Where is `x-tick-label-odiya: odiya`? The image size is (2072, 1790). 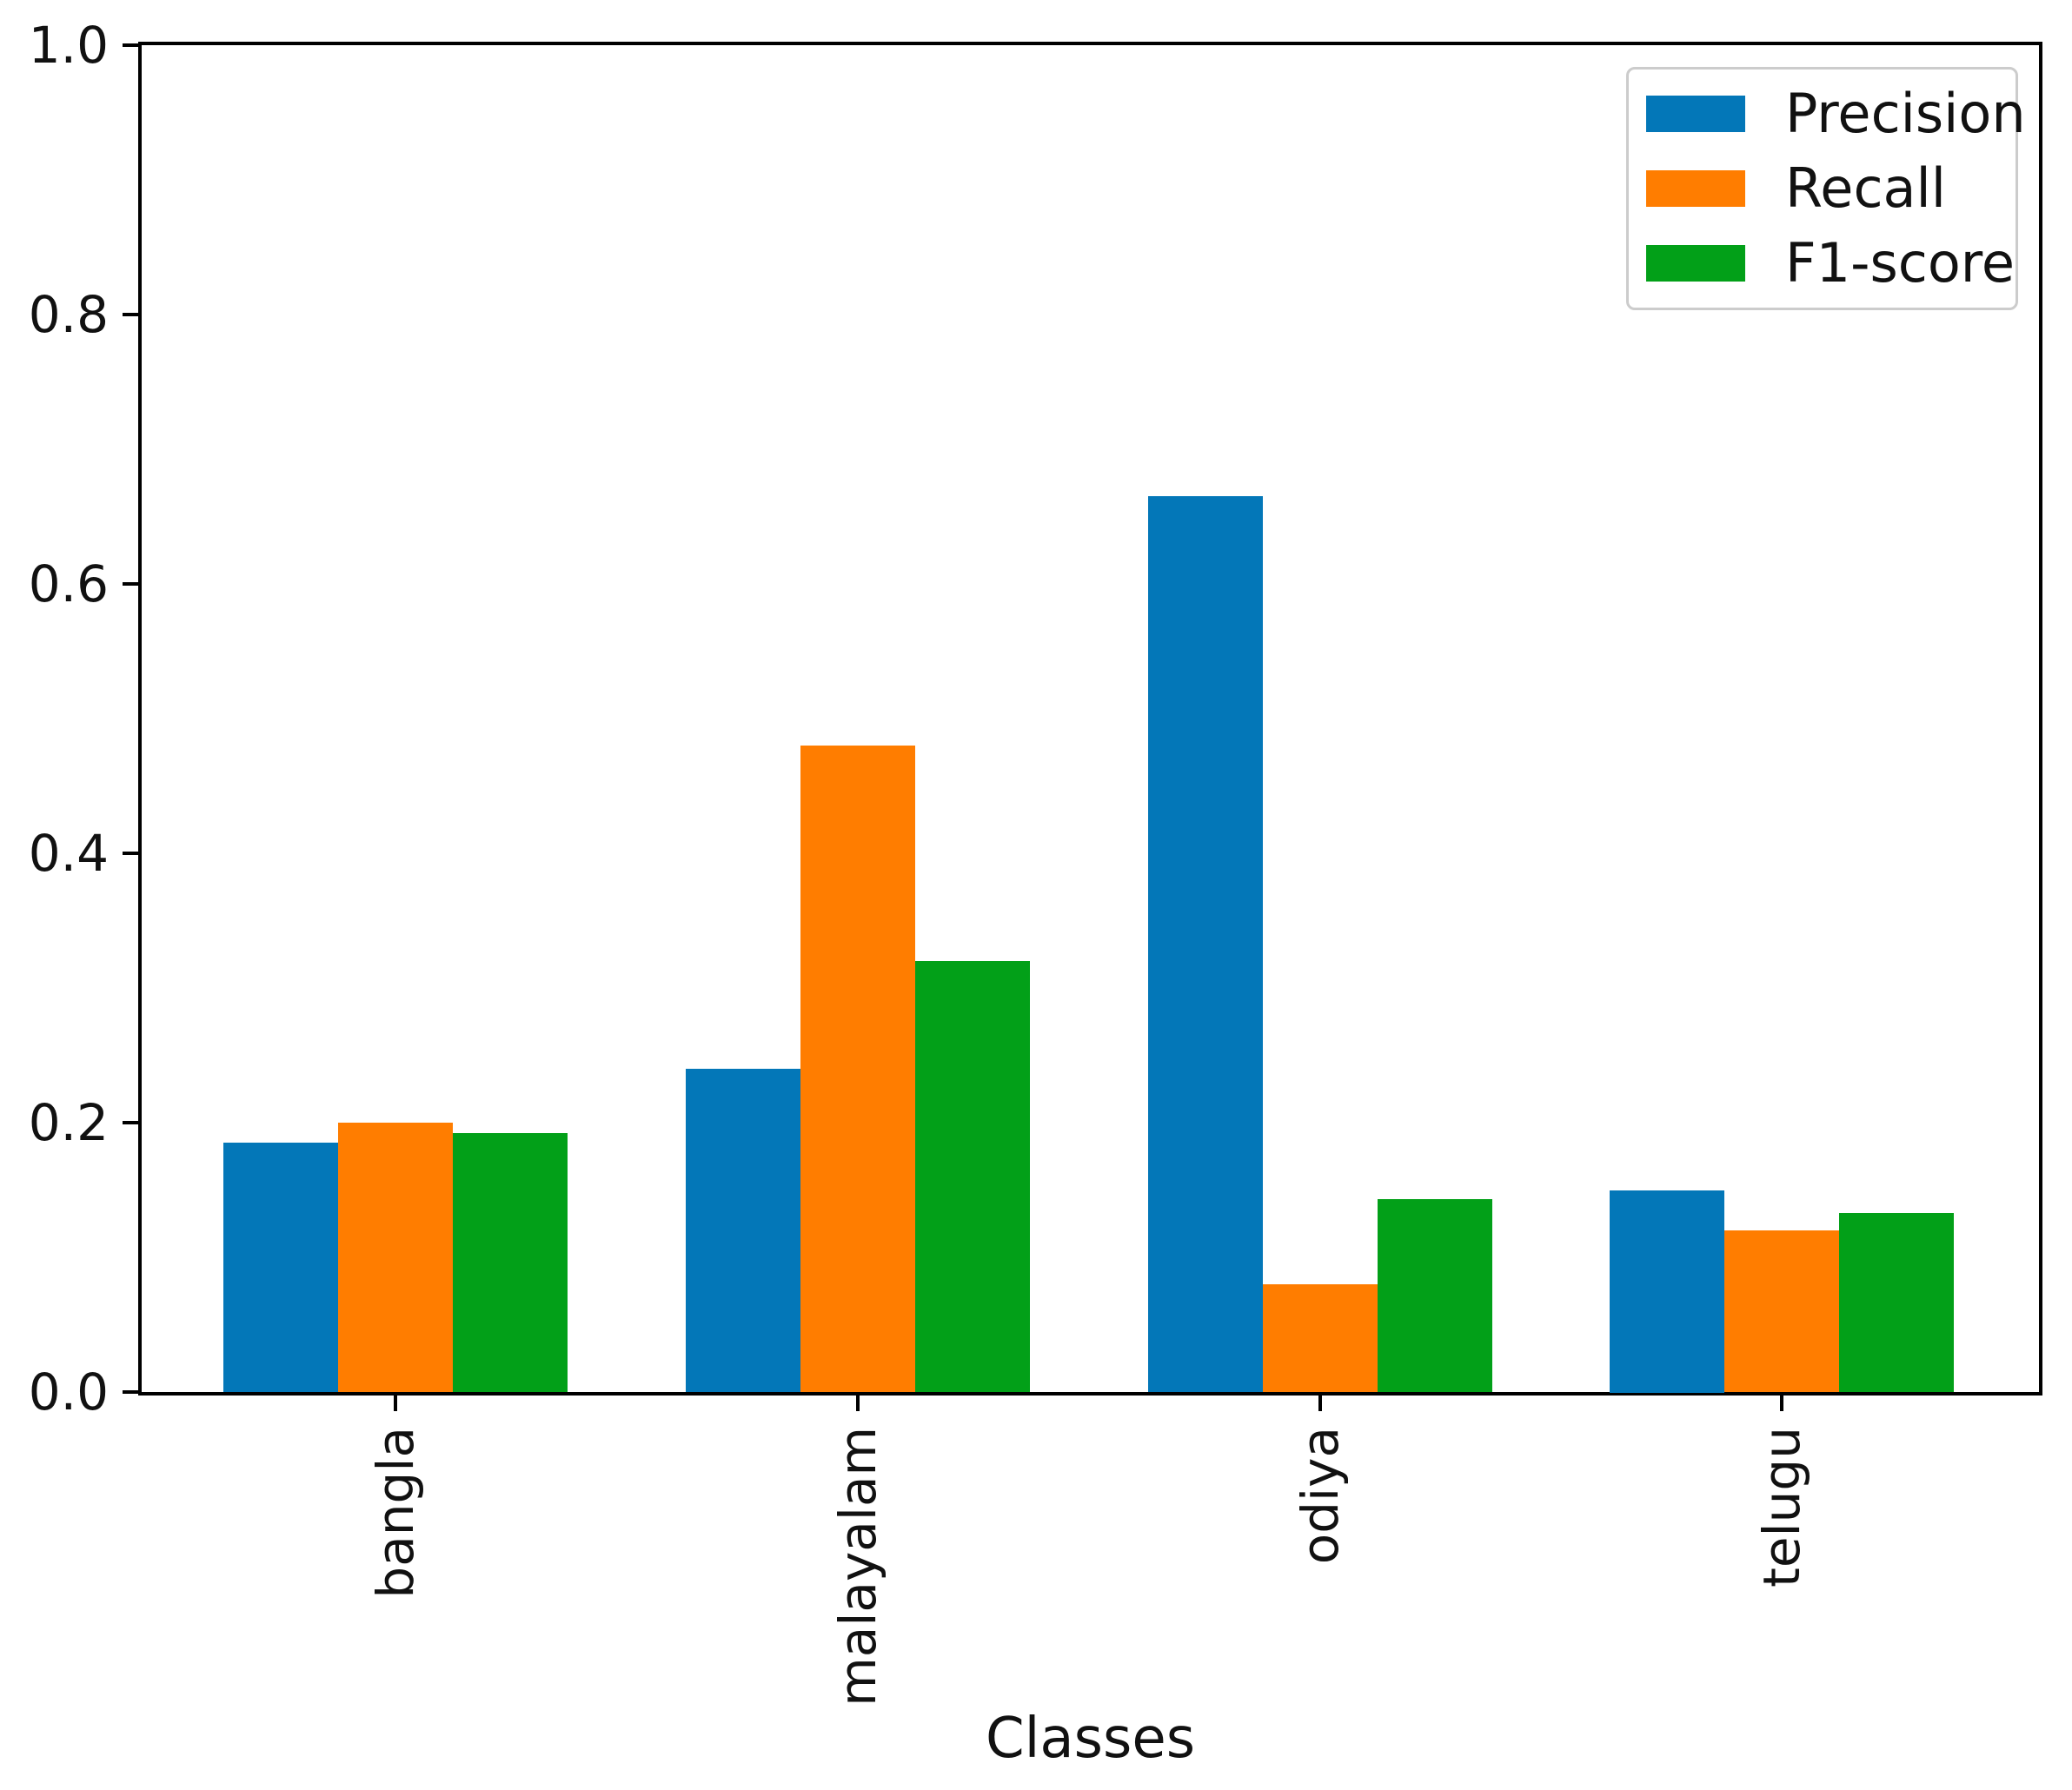
x-tick-label-odiya: odiya is located at coordinates (1320, 1496).